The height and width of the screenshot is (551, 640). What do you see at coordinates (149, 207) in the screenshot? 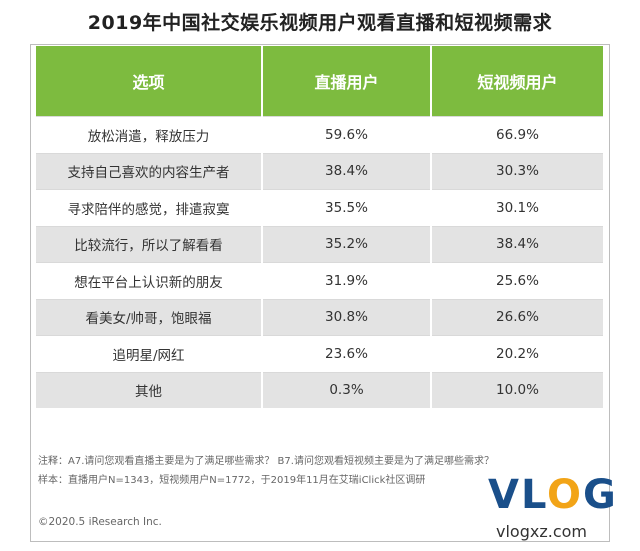
I see `row-label: 寻求陪伴的感觉，排遣寂寞` at bounding box center [149, 207].